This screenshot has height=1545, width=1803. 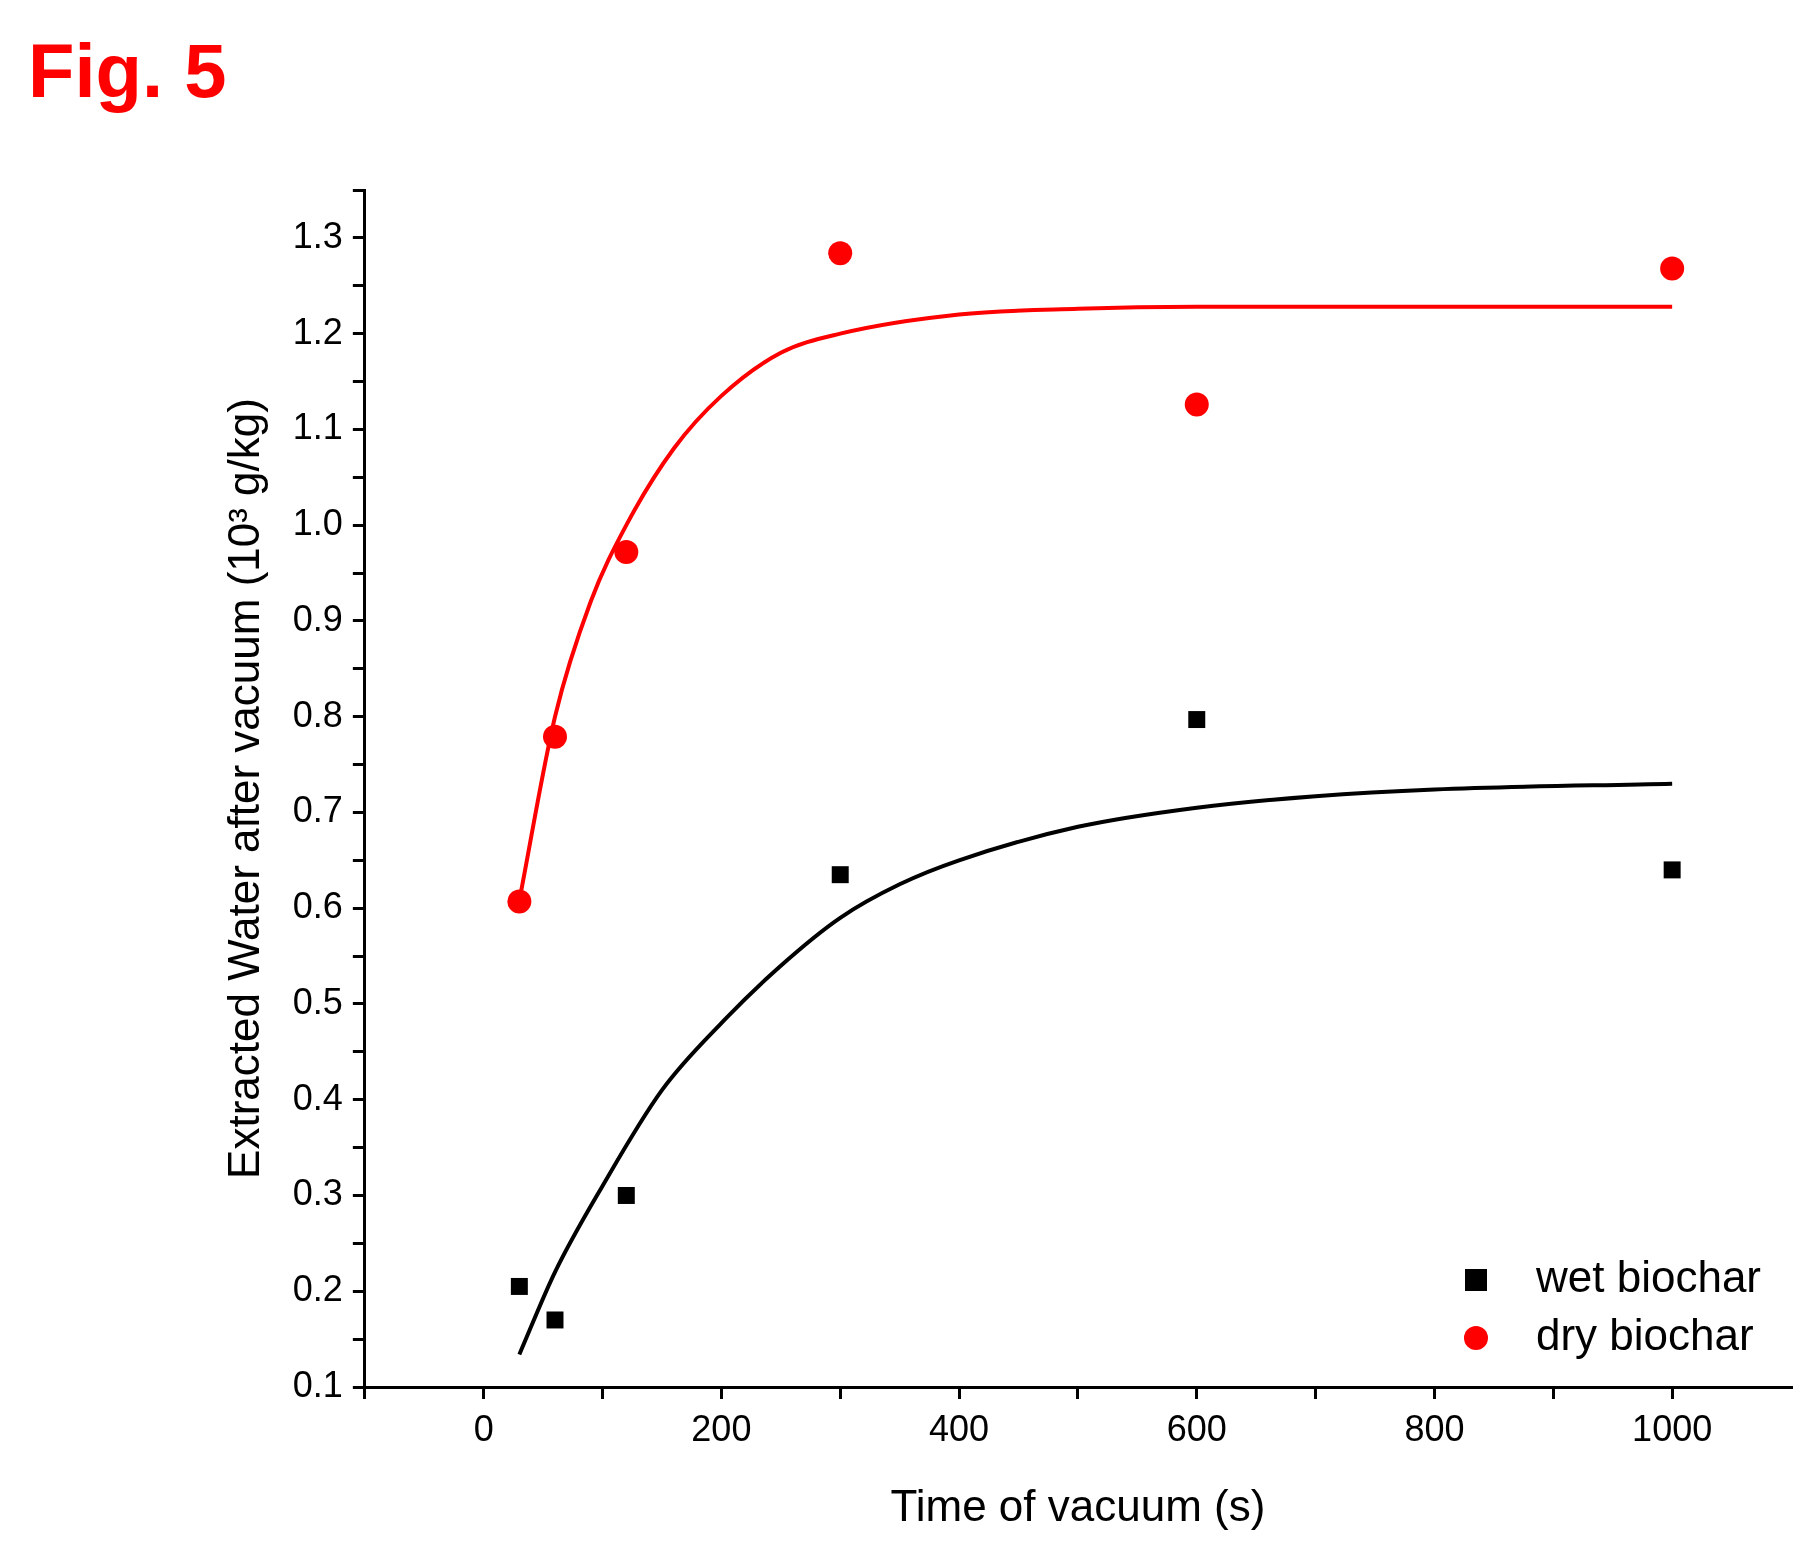 I want to click on y-tick-label: 1.3, so click(x=317, y=235).